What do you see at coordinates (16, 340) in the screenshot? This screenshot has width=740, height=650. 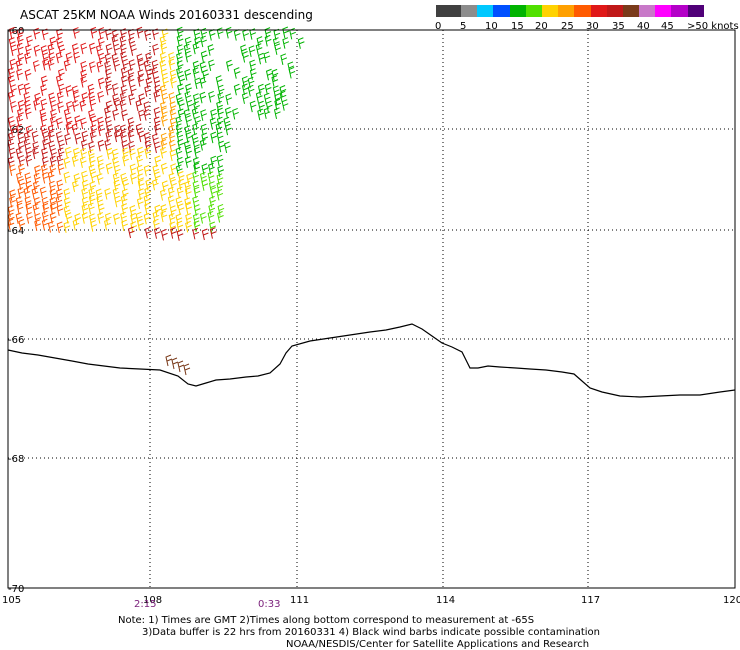 I see `latitude-label: -66` at bounding box center [16, 340].